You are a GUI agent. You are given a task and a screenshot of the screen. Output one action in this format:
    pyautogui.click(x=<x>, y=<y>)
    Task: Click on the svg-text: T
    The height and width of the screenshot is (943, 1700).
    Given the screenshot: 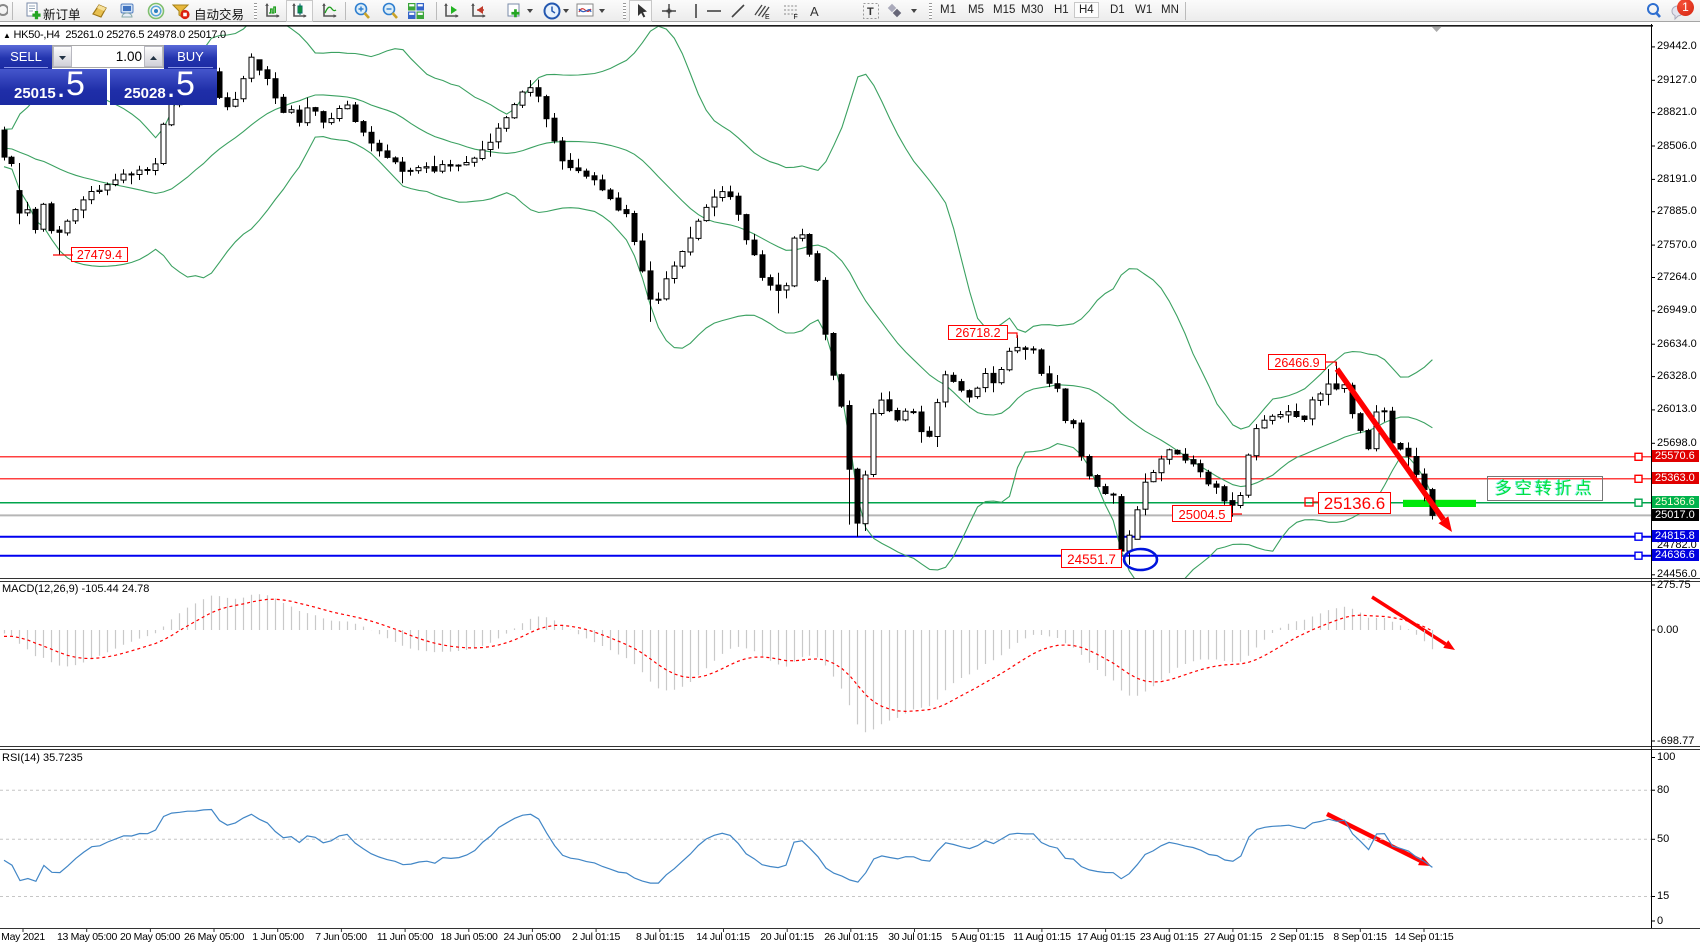 What is the action you would take?
    pyautogui.click(x=870, y=12)
    